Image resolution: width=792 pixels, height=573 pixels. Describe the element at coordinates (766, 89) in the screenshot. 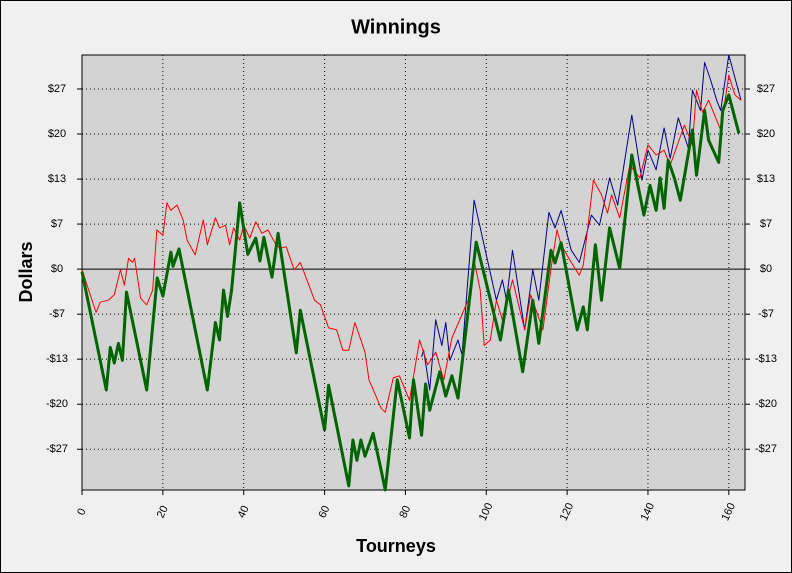

I see `y2-tick-label: $27` at that location.